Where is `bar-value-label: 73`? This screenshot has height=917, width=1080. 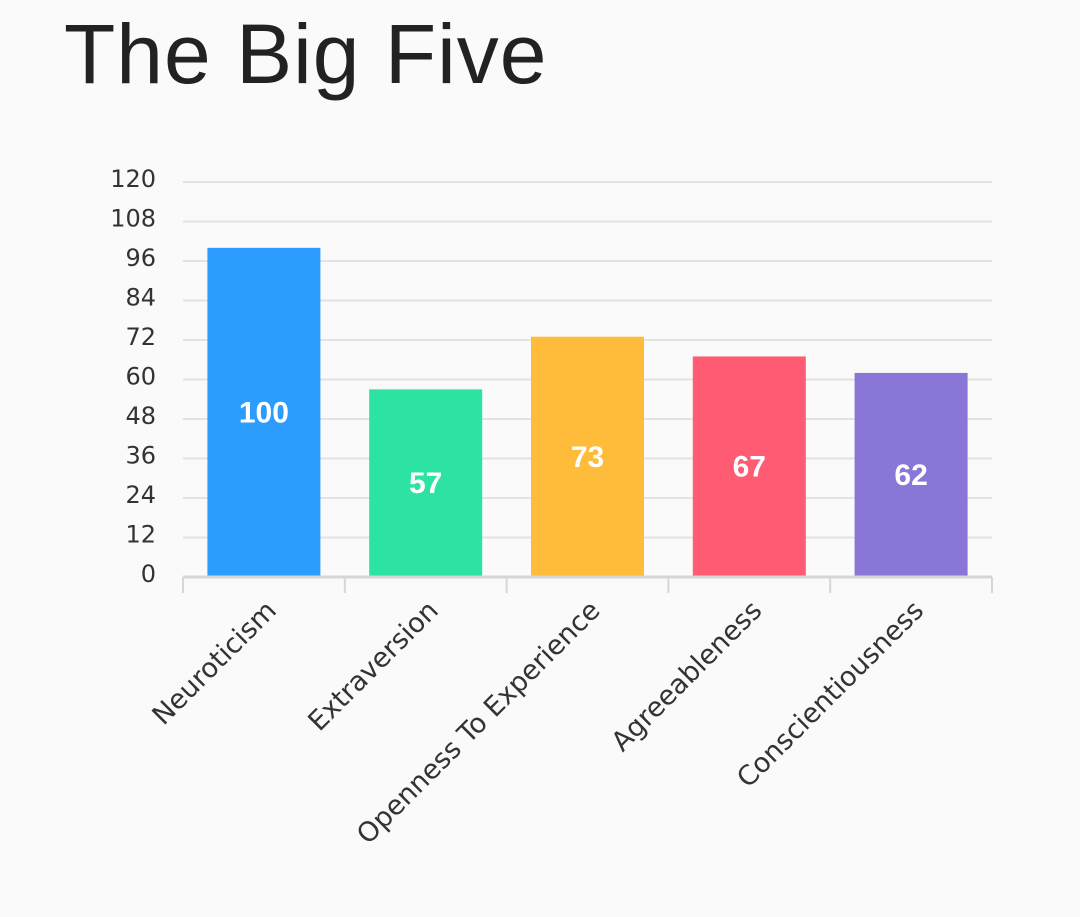
bar-value-label: 73 is located at coordinates (587, 457).